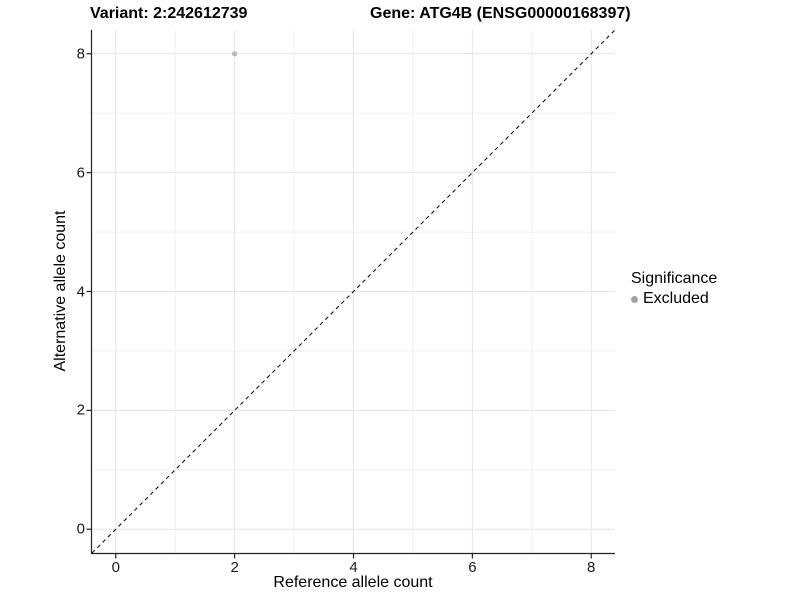 This screenshot has width=800, height=600. Describe the element at coordinates (353, 567) in the screenshot. I see `x-tick-label: 4` at that location.